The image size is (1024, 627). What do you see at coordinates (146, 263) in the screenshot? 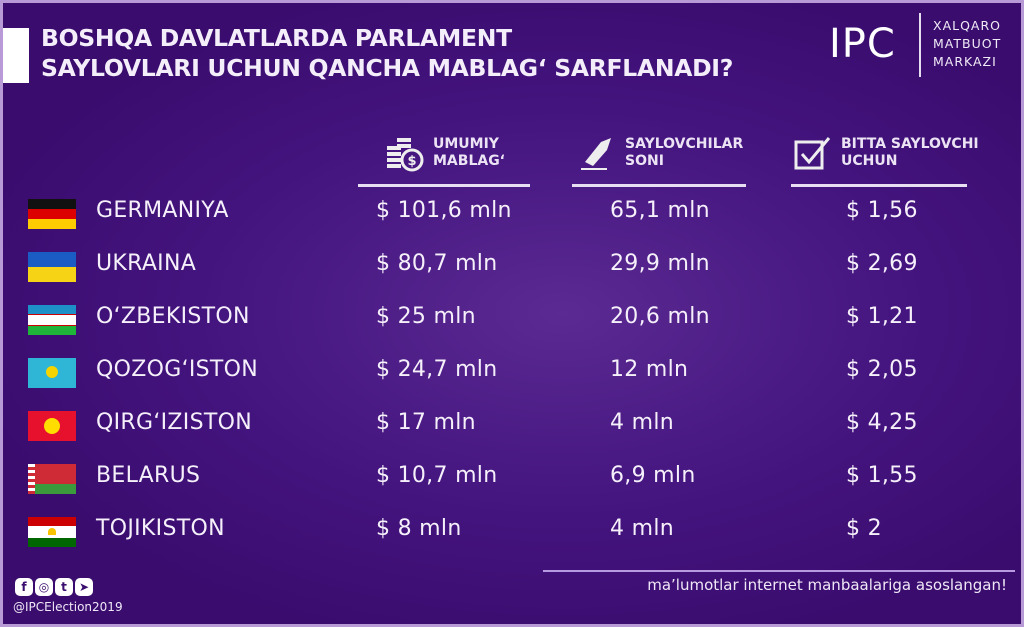
I see `country-name: UKRAINA` at bounding box center [146, 263].